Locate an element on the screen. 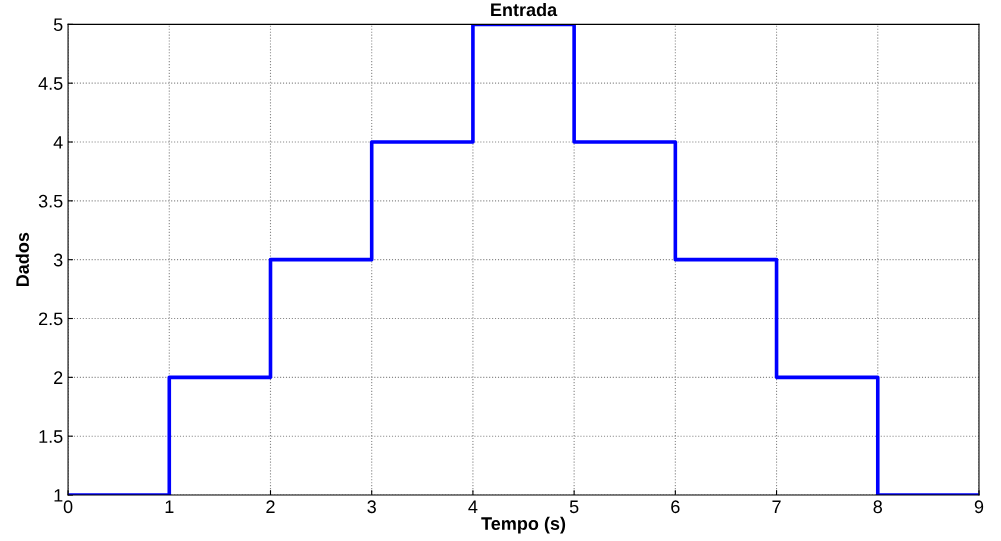  y-axis-title: Dados is located at coordinates (22, 259).